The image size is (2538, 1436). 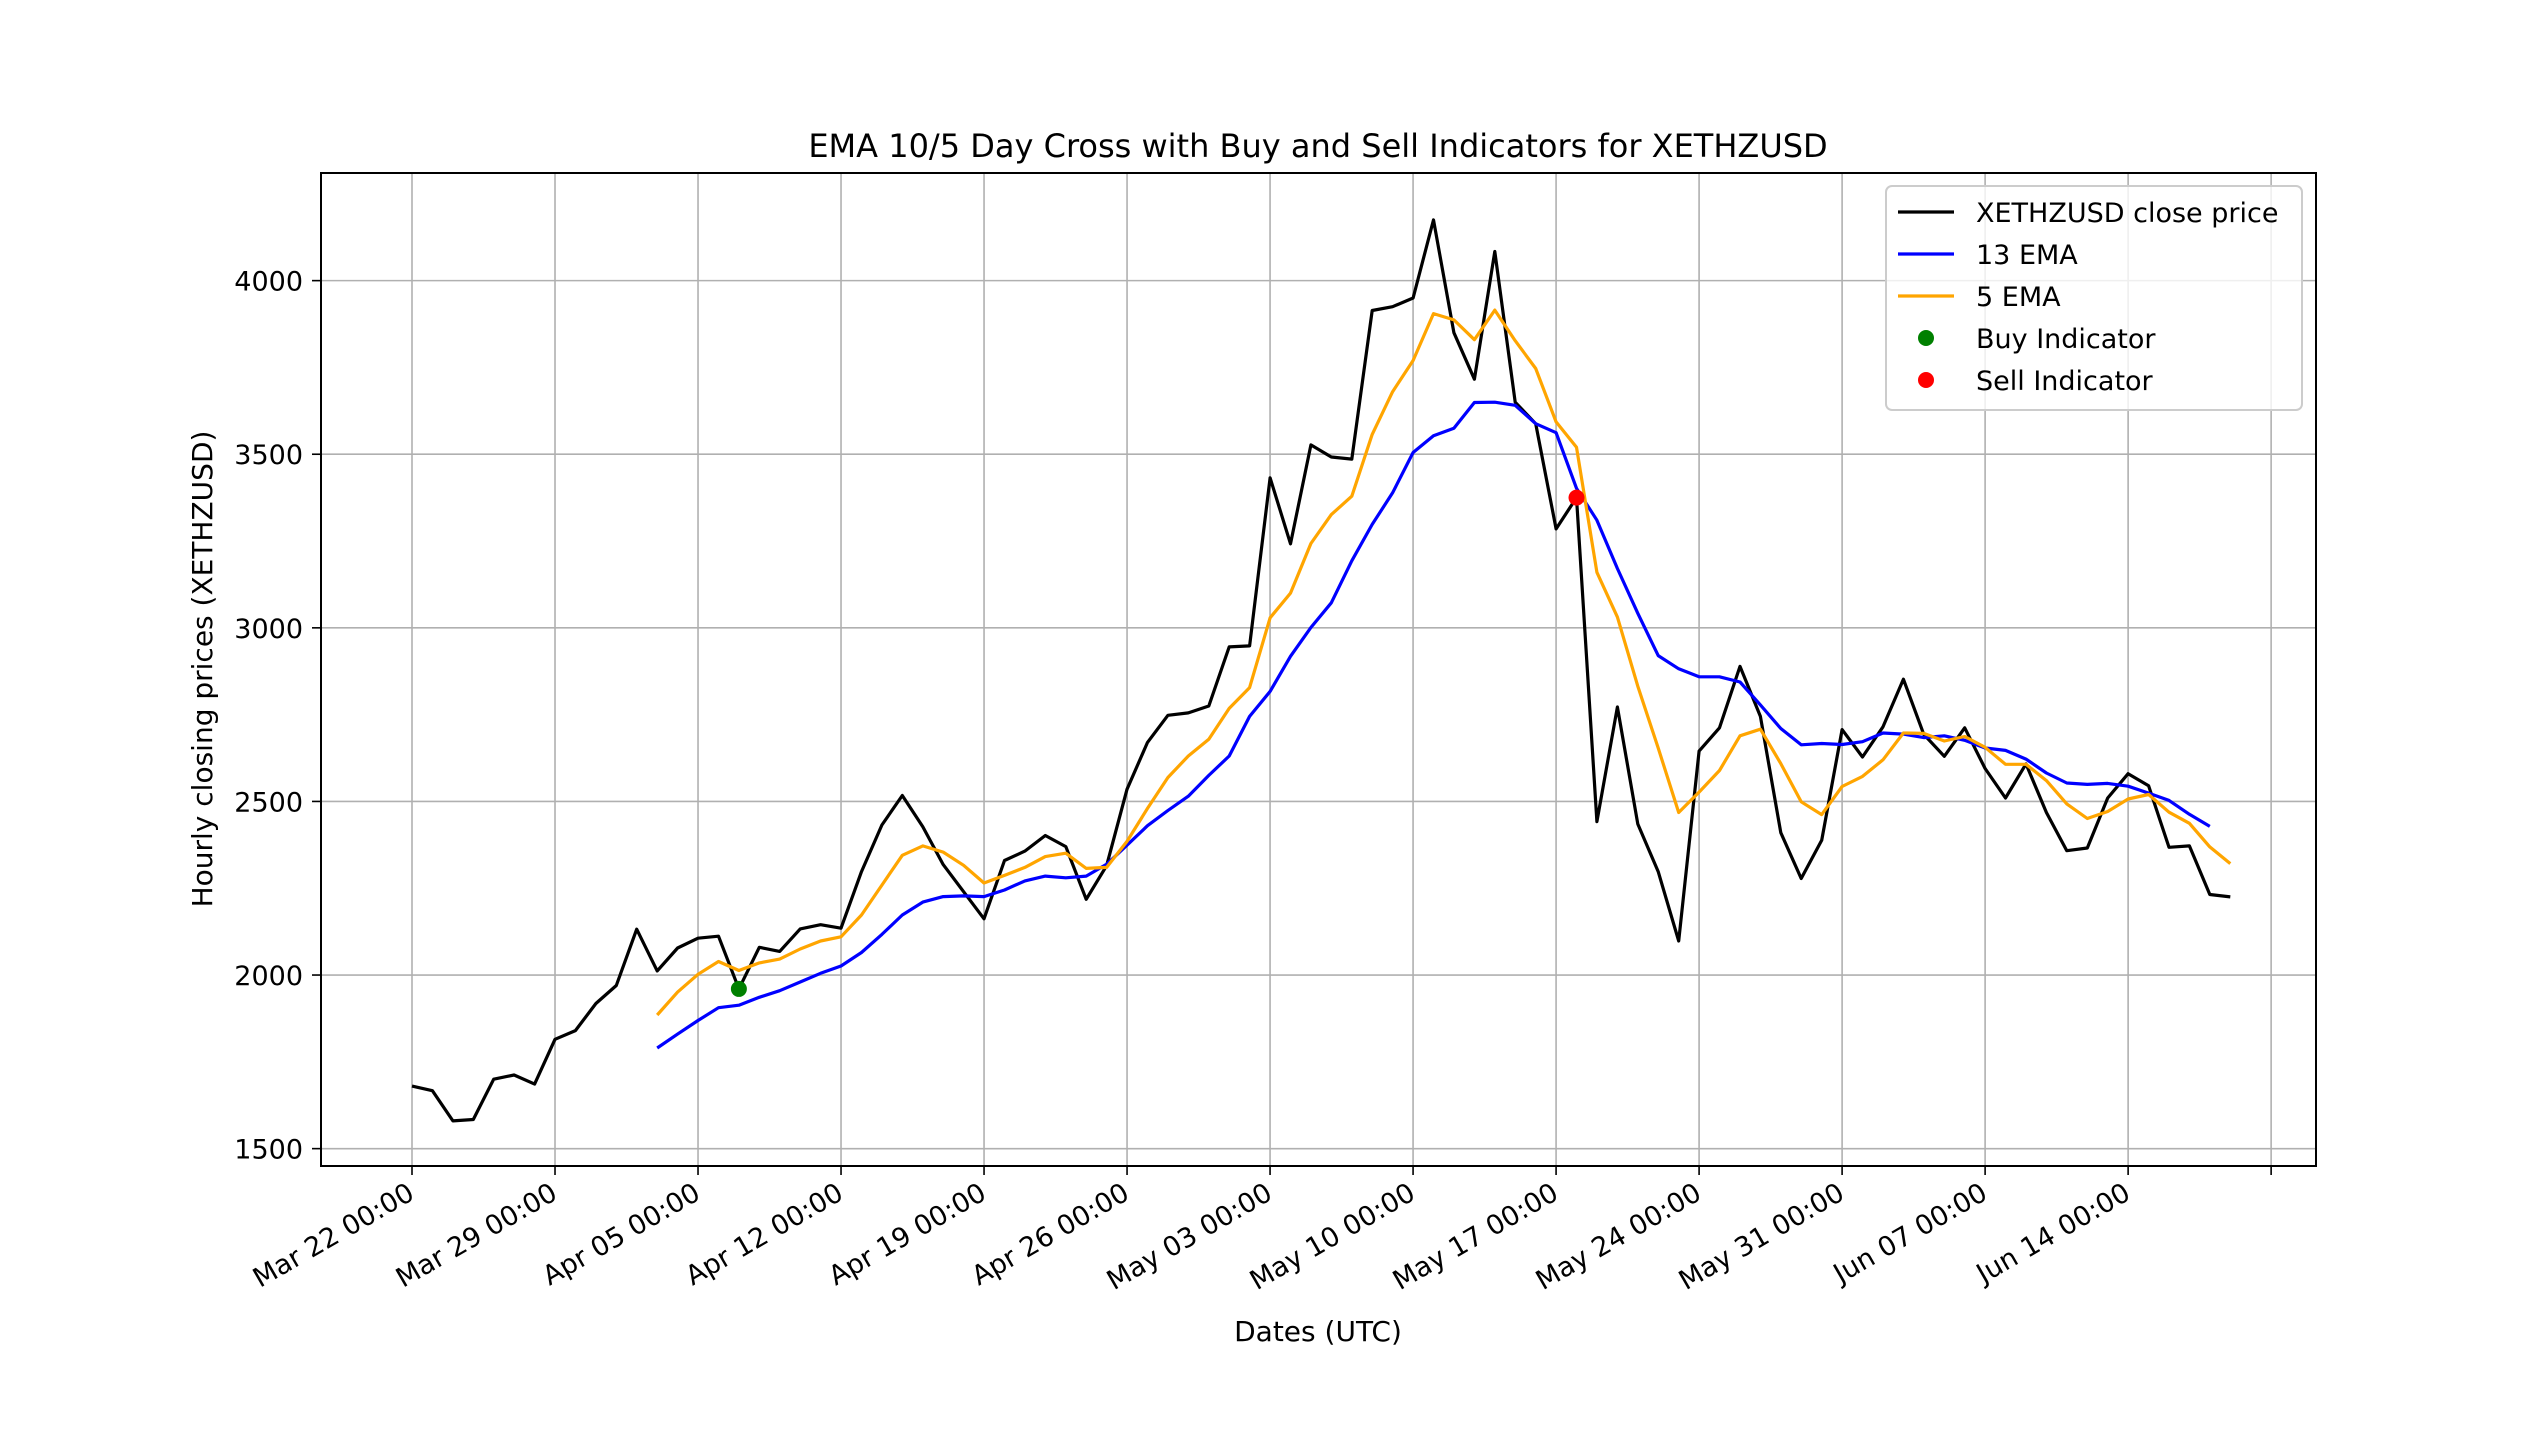 What do you see at coordinates (2065, 381) in the screenshot?
I see `legend-label: Sell Indicator` at bounding box center [2065, 381].